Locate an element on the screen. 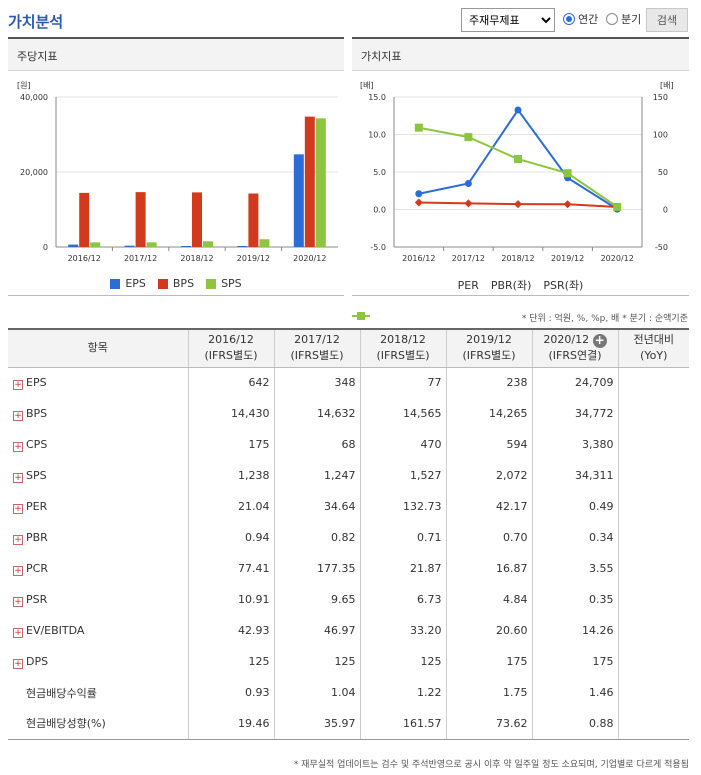 Image resolution: width=701 pixels, height=775 pixels. x-tick-label: 2017/12 is located at coordinates (468, 258).